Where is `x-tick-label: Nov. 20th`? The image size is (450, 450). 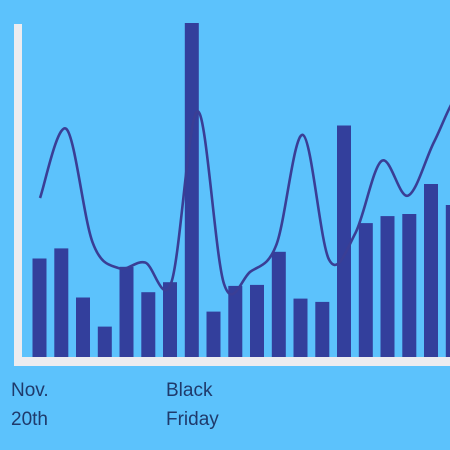
x-tick-label: Nov. 20th is located at coordinates (30, 405).